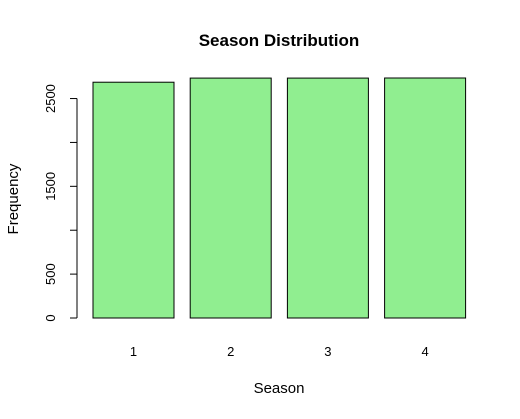  What do you see at coordinates (60, 203) in the screenshot?
I see `y-axis: 0 500 1500 2500` at bounding box center [60, 203].